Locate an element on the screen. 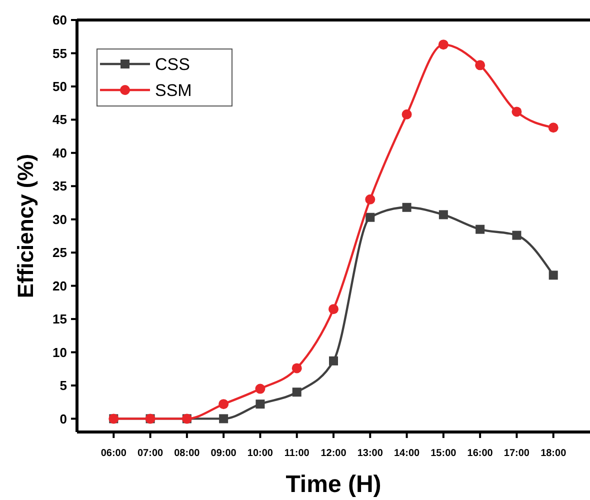  x-tick-label: 10:00 is located at coordinates (260, 453).